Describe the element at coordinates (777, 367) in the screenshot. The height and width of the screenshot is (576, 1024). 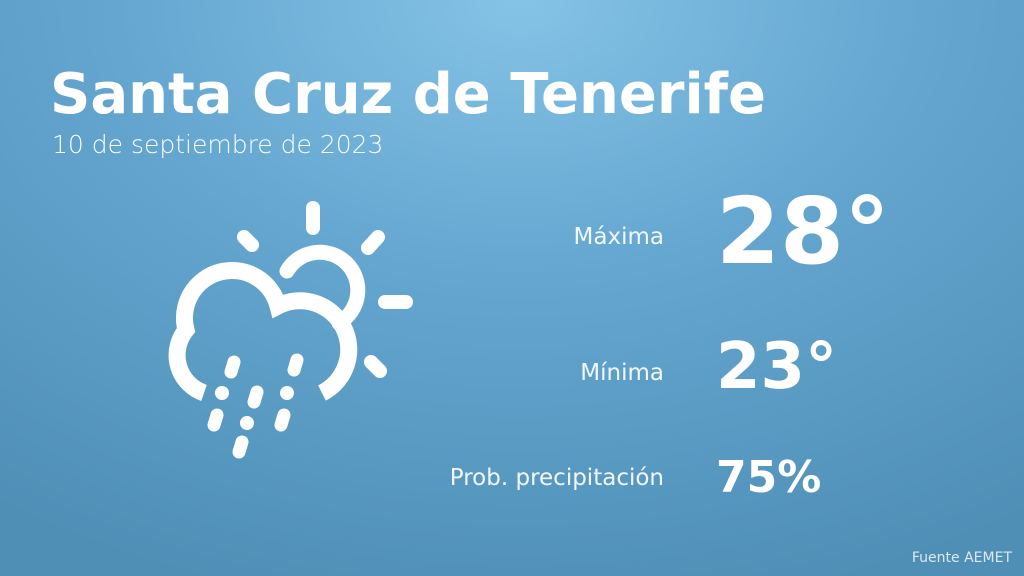
I see `min-temp-value: 23°` at that location.